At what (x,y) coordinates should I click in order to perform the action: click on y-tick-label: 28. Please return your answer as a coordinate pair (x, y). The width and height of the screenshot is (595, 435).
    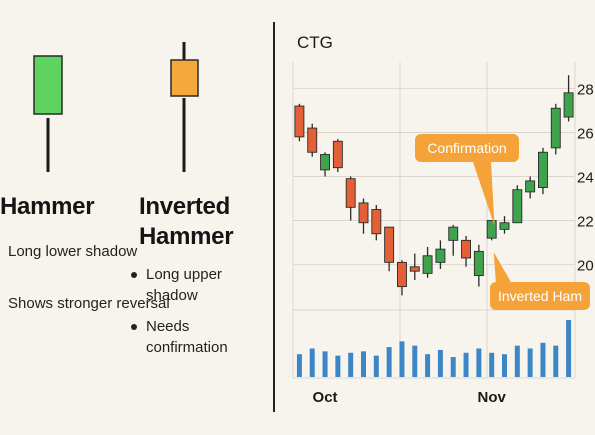
    Looking at the image, I should click on (585, 89).